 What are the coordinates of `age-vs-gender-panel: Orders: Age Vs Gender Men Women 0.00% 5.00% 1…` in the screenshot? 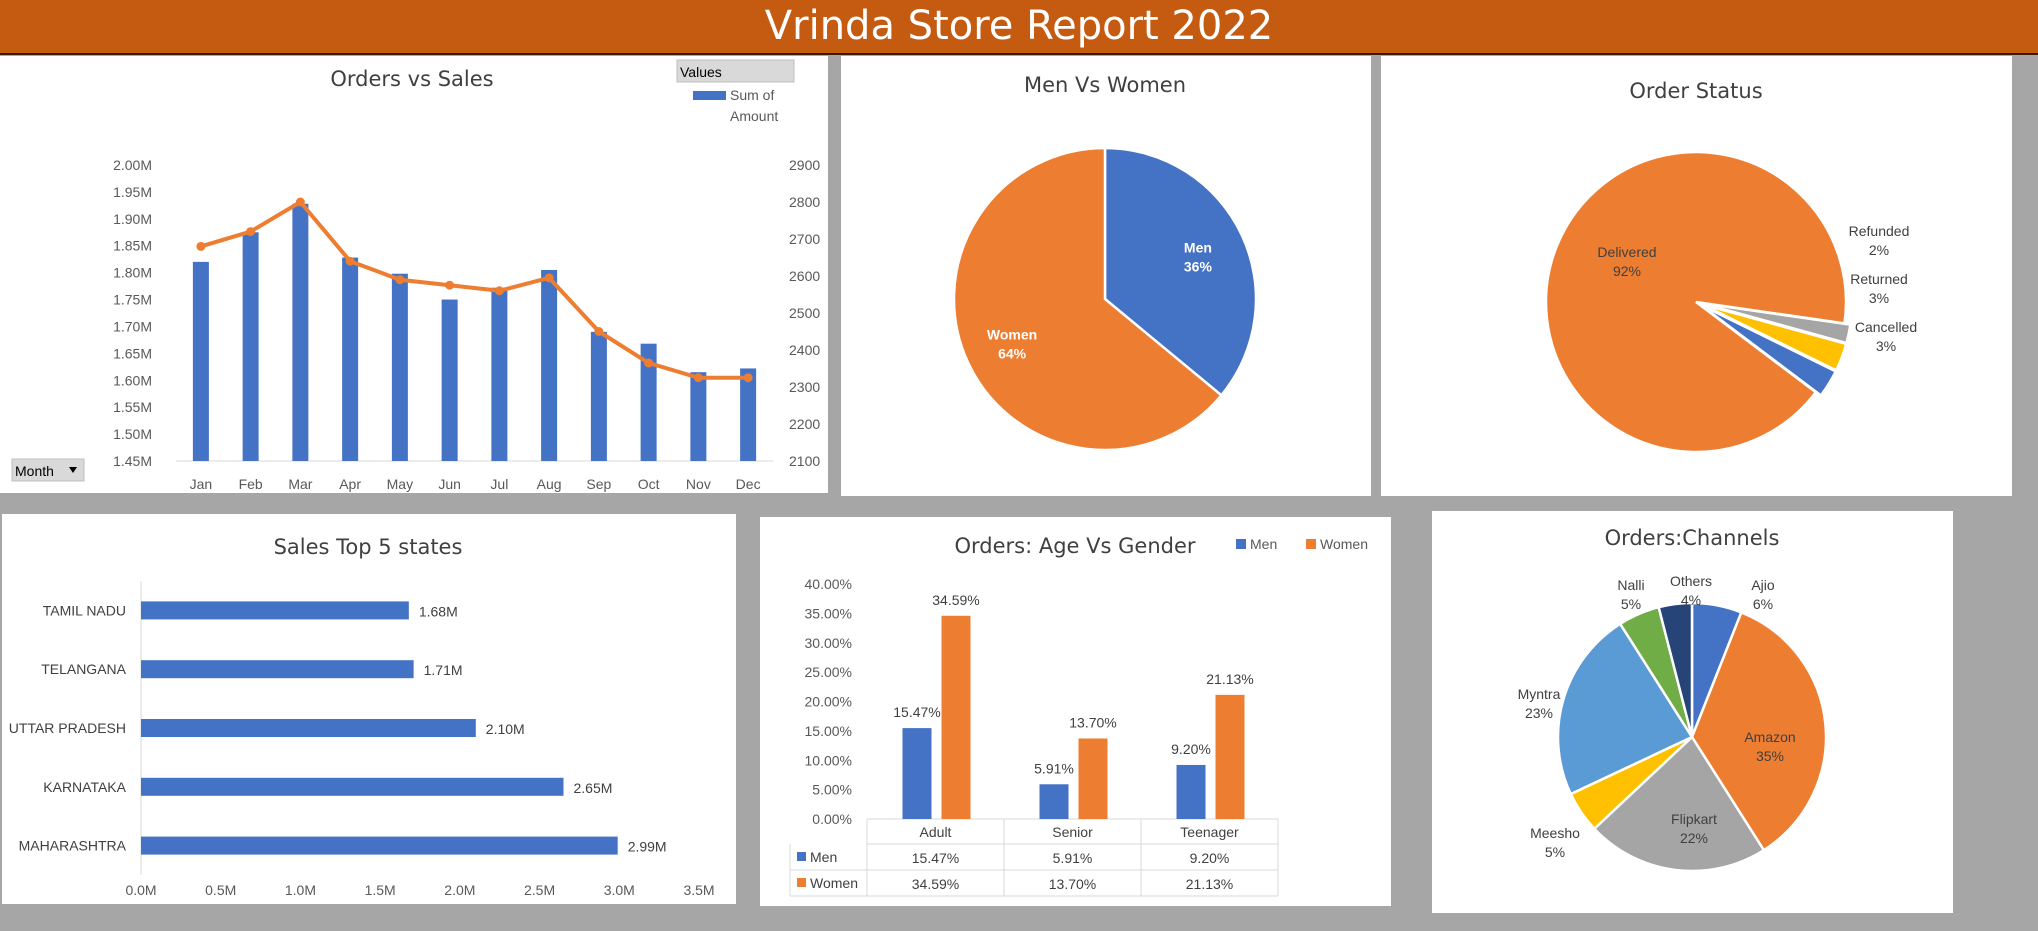 It's located at (1075, 711).